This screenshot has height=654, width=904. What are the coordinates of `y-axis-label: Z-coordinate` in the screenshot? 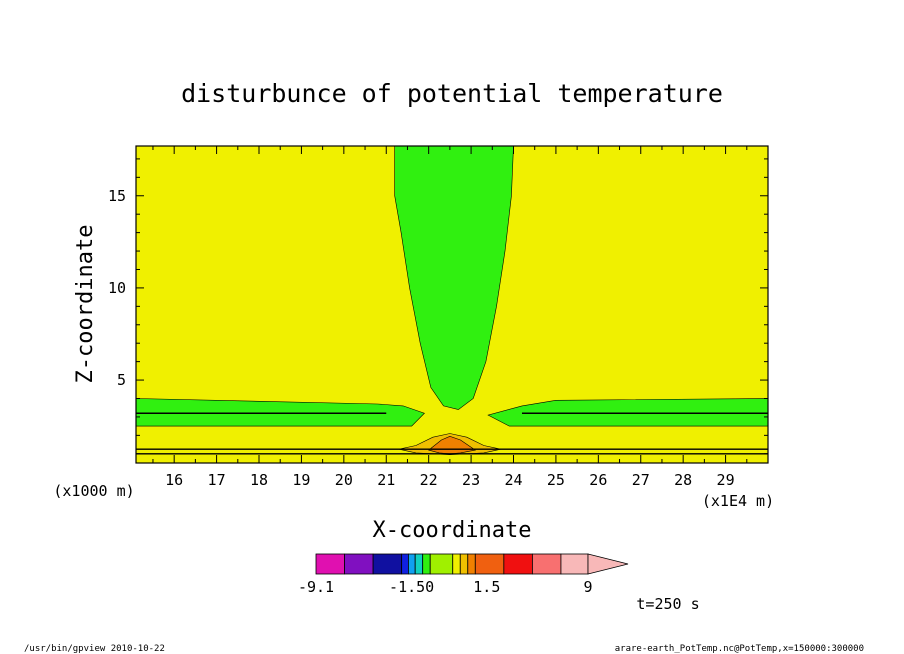 It's located at (85, 304).